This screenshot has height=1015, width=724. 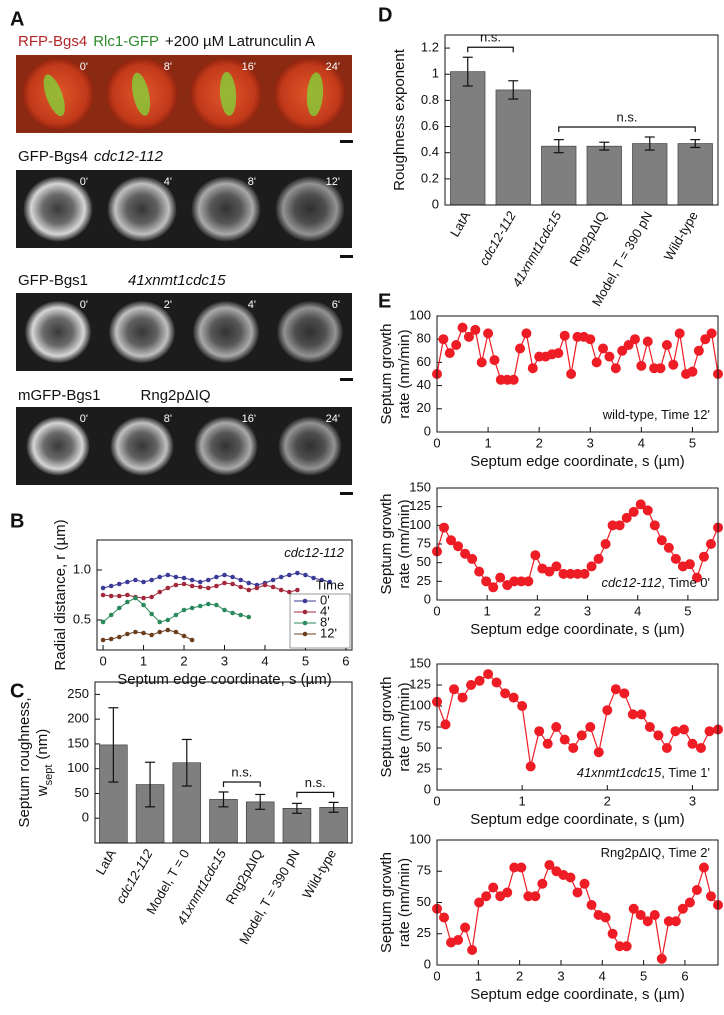 What do you see at coordinates (637, 610) in the screenshot?
I see `x-tick-label: 4` at bounding box center [637, 610].